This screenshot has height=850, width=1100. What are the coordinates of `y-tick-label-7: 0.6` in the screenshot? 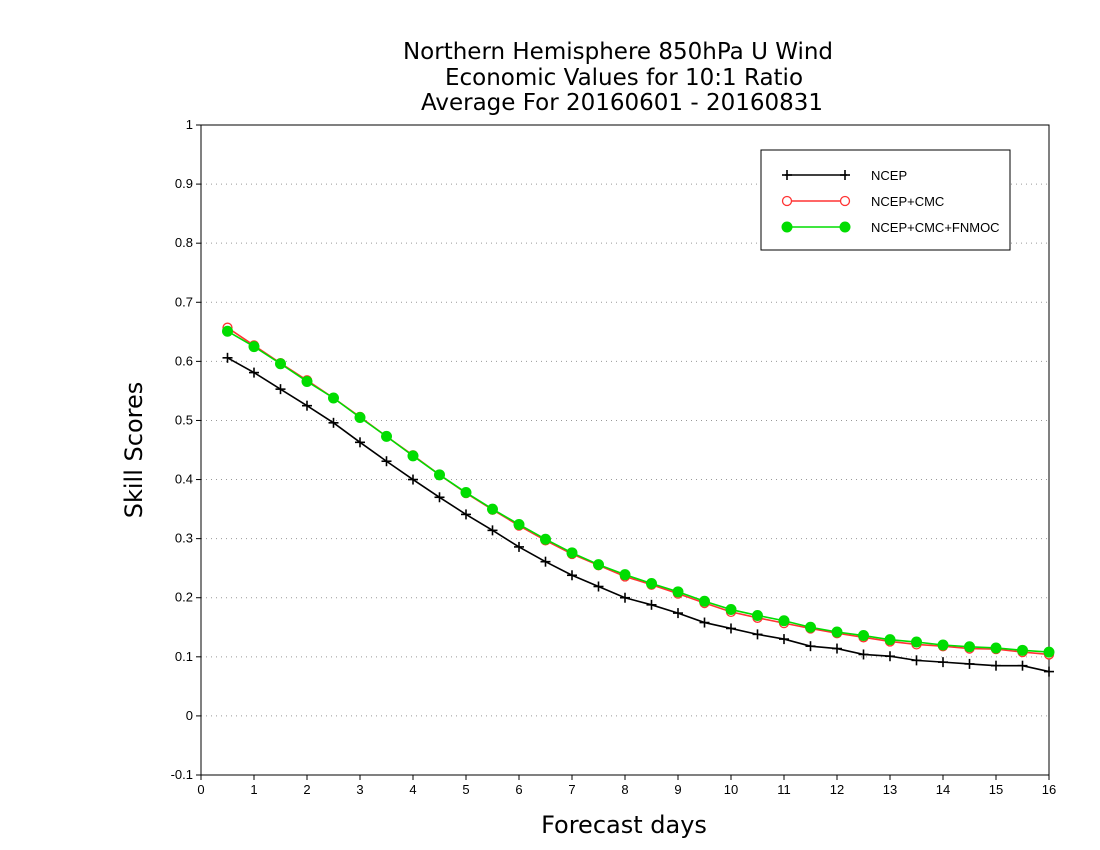 It's located at (184, 360).